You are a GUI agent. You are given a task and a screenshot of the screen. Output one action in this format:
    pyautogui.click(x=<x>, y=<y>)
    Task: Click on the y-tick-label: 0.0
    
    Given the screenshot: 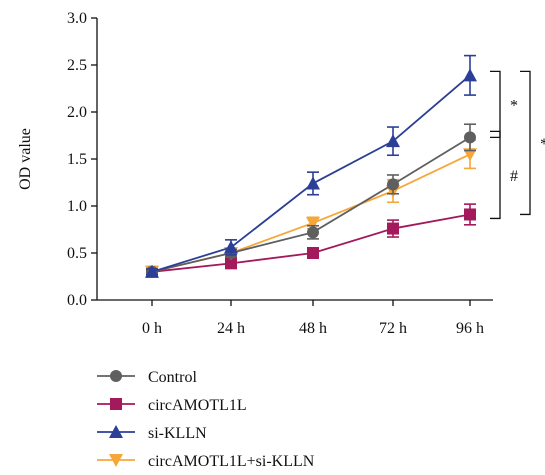 What is the action you would take?
    pyautogui.click(x=77, y=300)
    